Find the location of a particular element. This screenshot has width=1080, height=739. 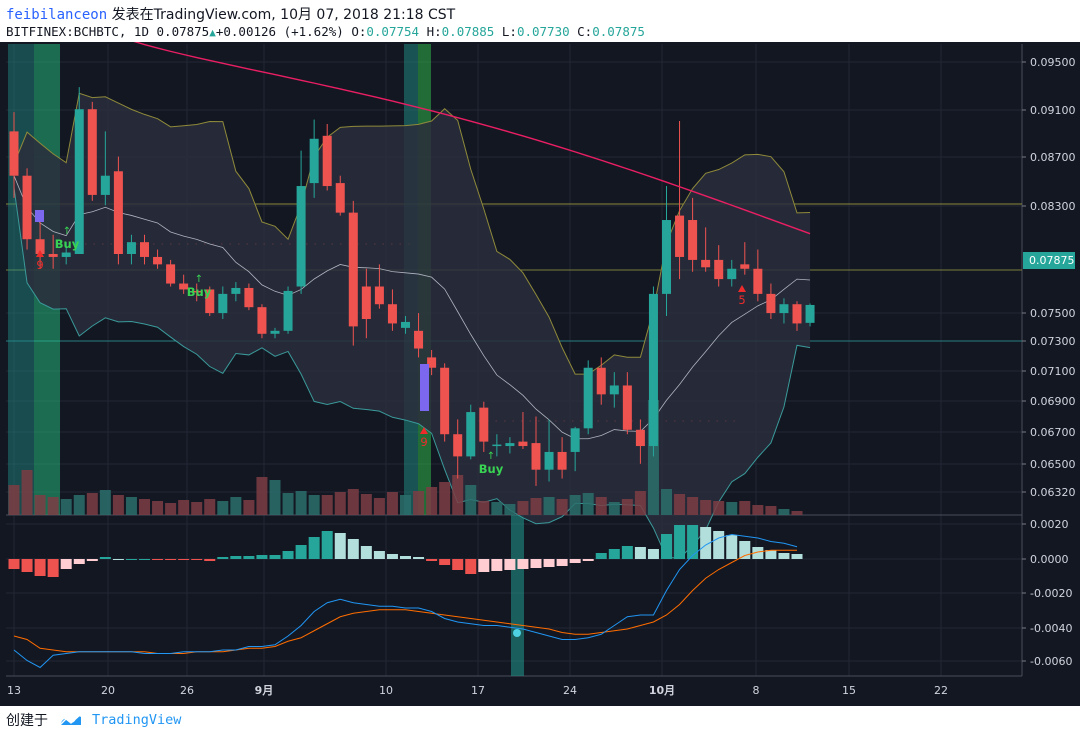

price-tick-label: 0.07500 is located at coordinates (1053, 313).